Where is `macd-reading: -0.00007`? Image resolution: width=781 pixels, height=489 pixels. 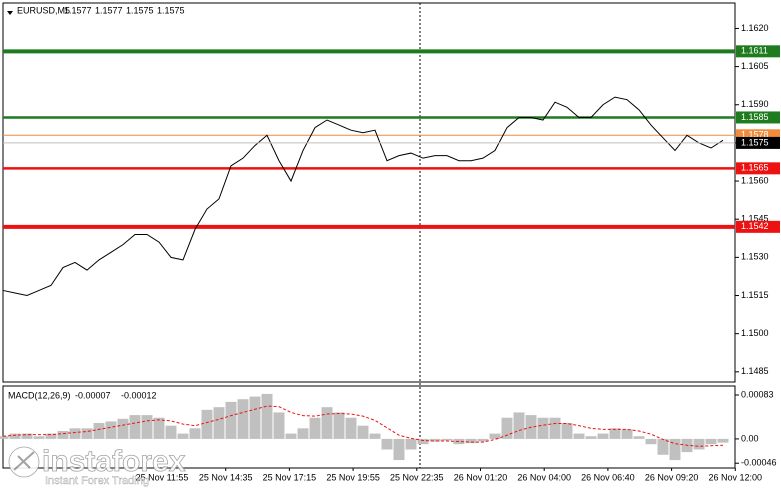
macd-reading: -0.00007 is located at coordinates (93, 395).